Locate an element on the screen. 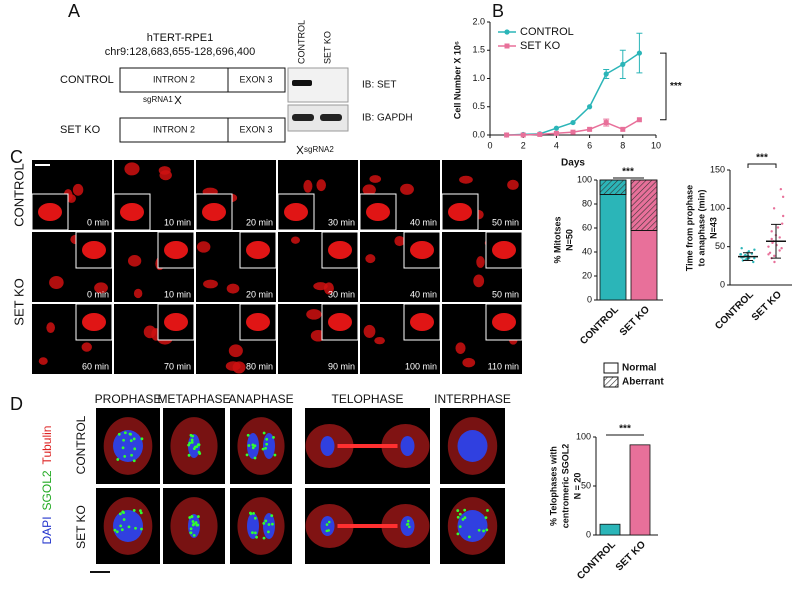 This screenshot has width=800, height=594. axis is located at coordinates (572, 79).